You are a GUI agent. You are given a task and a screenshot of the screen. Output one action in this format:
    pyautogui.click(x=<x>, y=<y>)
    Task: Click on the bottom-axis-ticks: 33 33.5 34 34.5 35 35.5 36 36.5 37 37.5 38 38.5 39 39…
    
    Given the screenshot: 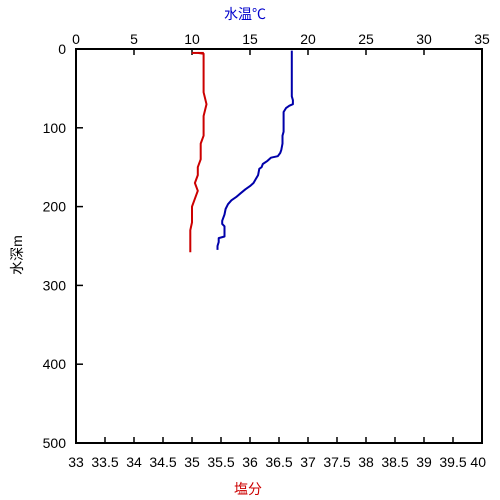 What is the action you would take?
    pyautogui.click(x=277, y=453)
    